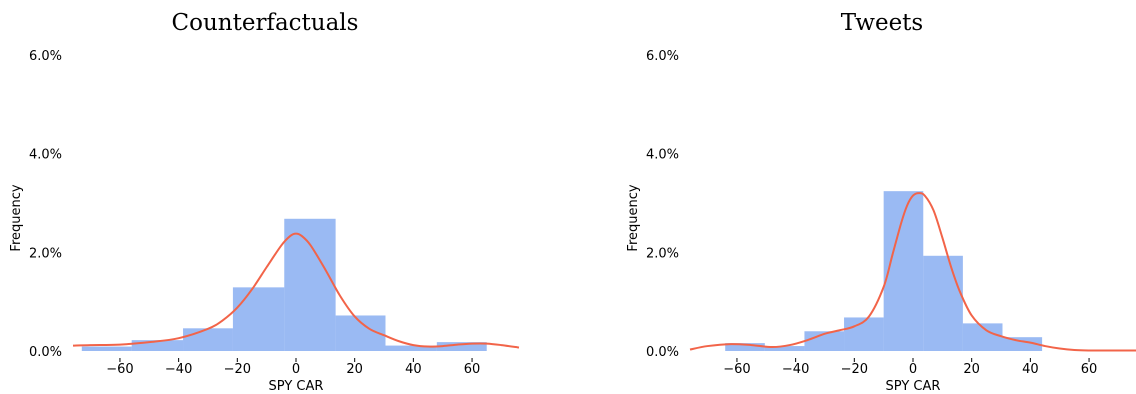  I want to click on kde-curve, so click(296, 290).